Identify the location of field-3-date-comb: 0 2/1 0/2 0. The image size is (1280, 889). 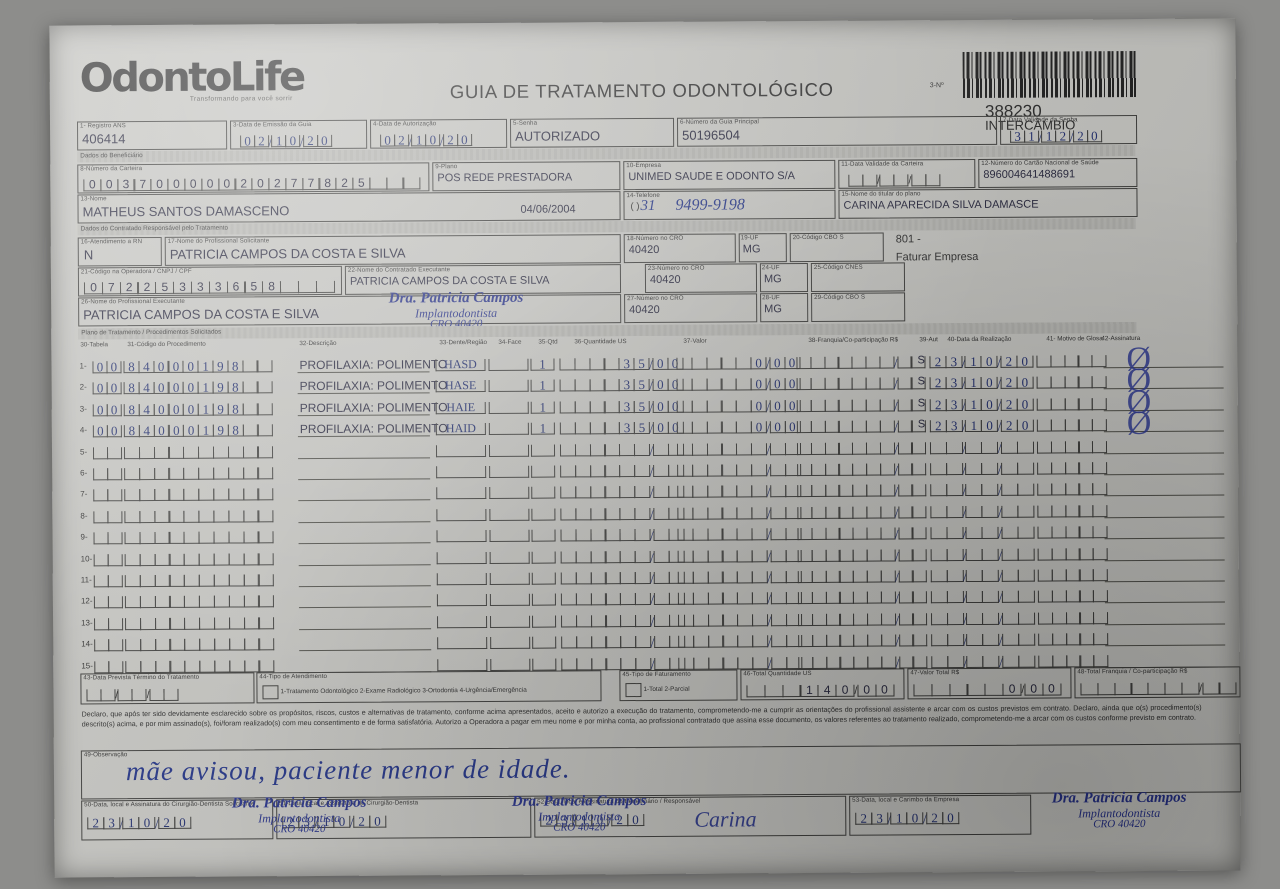
(286, 139).